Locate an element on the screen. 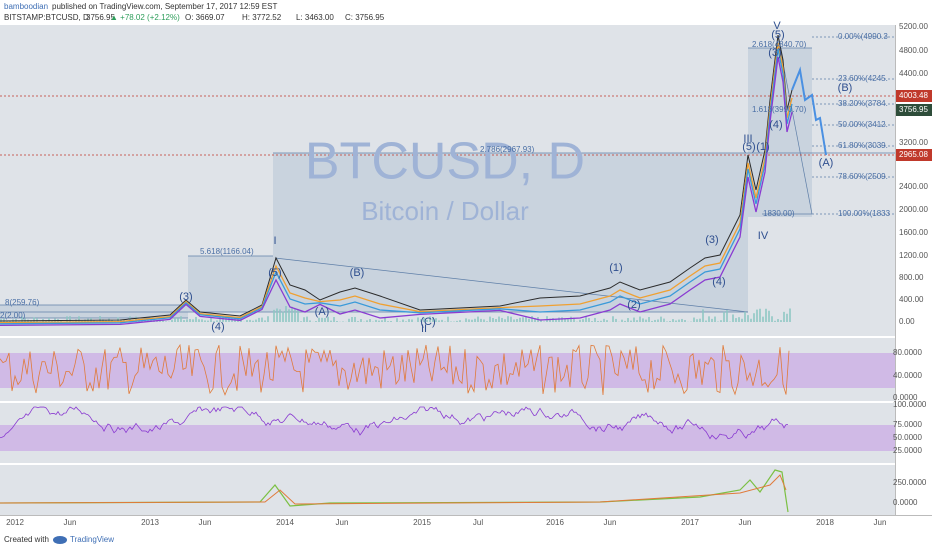 The width and height of the screenshot is (932, 555). ohlc: H: 3772.52 is located at coordinates (262, 17).